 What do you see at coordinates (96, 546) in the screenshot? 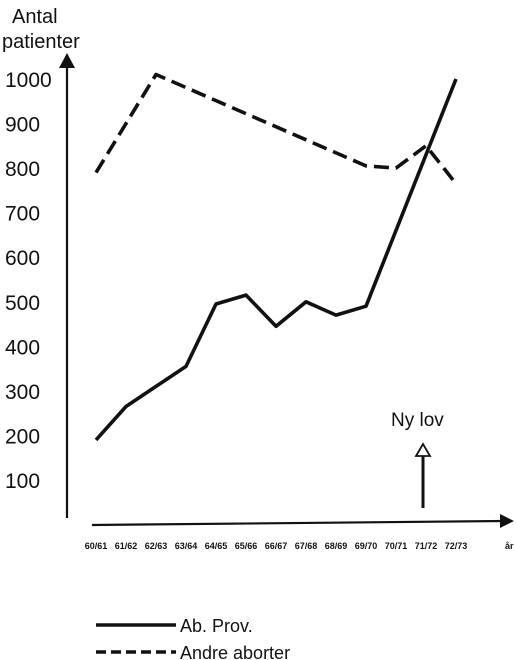
I see `x-tick-label: 60/61` at bounding box center [96, 546].